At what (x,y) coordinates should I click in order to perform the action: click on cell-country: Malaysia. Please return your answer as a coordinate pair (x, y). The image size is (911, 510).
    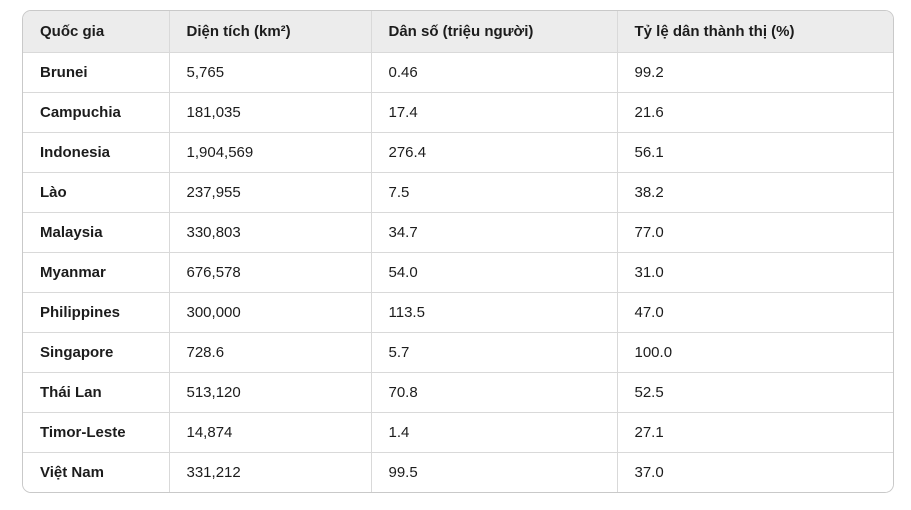
    Looking at the image, I should click on (96, 231).